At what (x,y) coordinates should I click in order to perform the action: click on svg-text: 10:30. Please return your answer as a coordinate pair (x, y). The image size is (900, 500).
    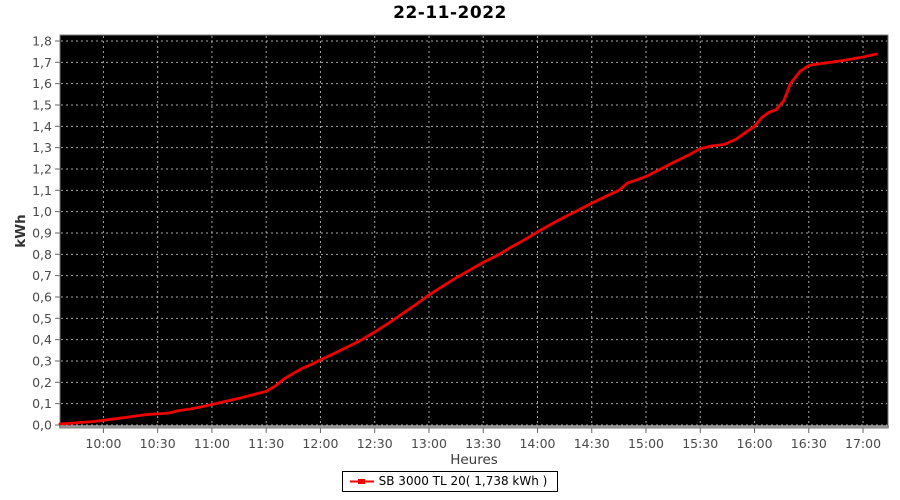
    Looking at the image, I should click on (158, 443).